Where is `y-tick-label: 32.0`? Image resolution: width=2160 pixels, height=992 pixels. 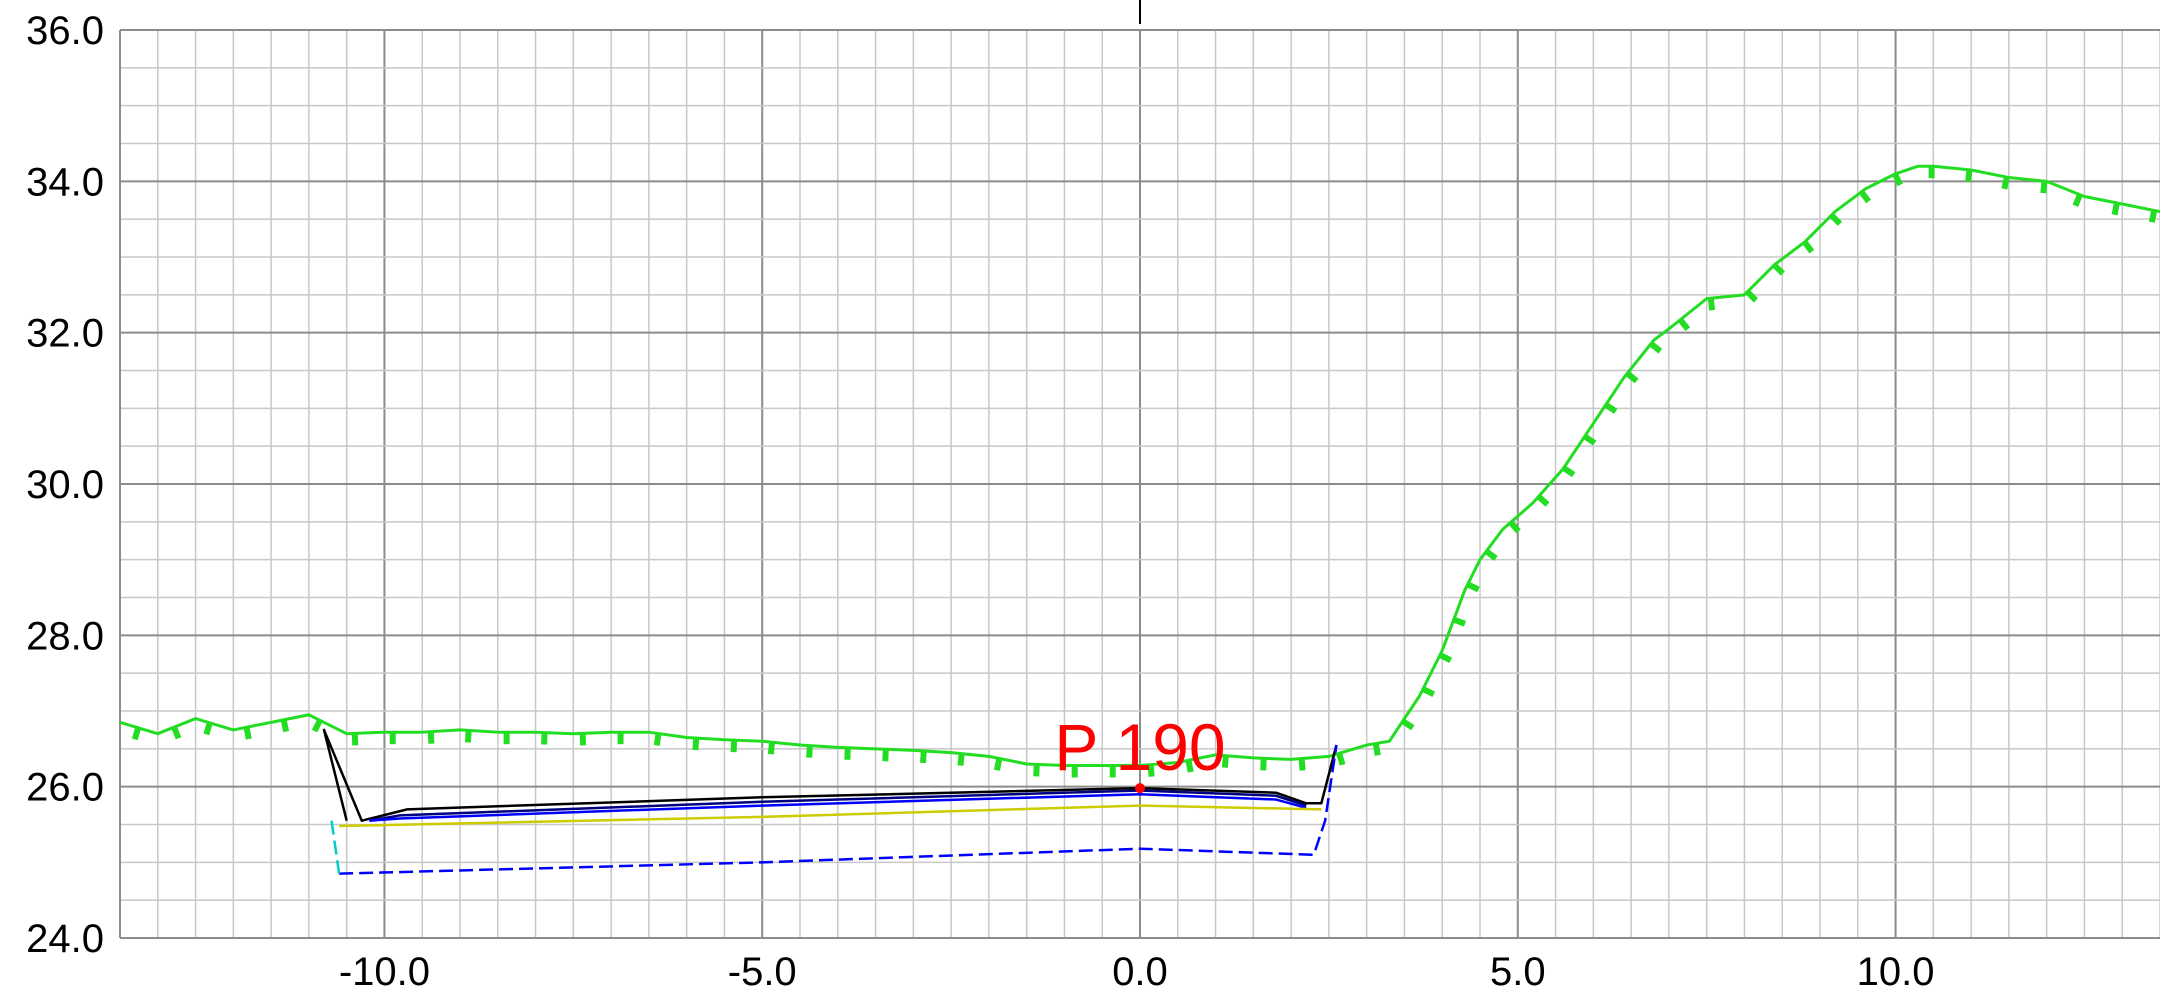
y-tick-label: 32.0 is located at coordinates (65, 334).